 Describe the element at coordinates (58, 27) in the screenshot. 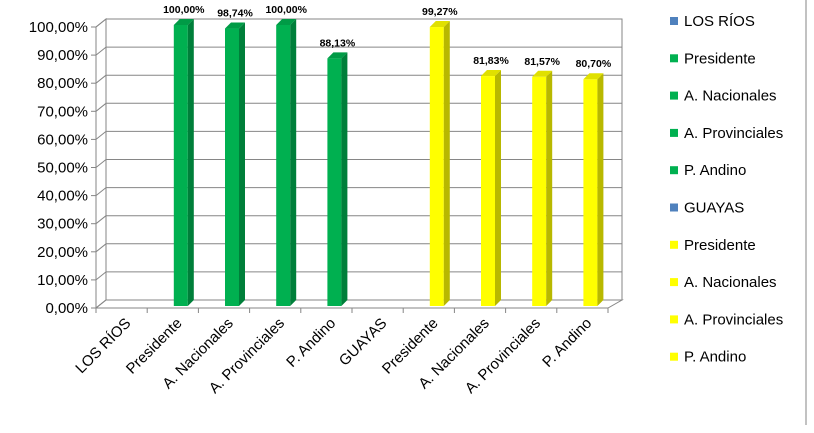

I see `y-tick-label: 100,00%` at that location.